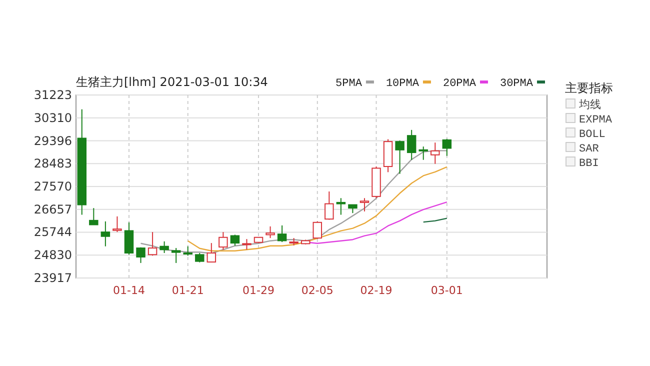 The image size is (650, 366). Describe the element at coordinates (53, 187) in the screenshot. I see `ytick: 27570` at that location.